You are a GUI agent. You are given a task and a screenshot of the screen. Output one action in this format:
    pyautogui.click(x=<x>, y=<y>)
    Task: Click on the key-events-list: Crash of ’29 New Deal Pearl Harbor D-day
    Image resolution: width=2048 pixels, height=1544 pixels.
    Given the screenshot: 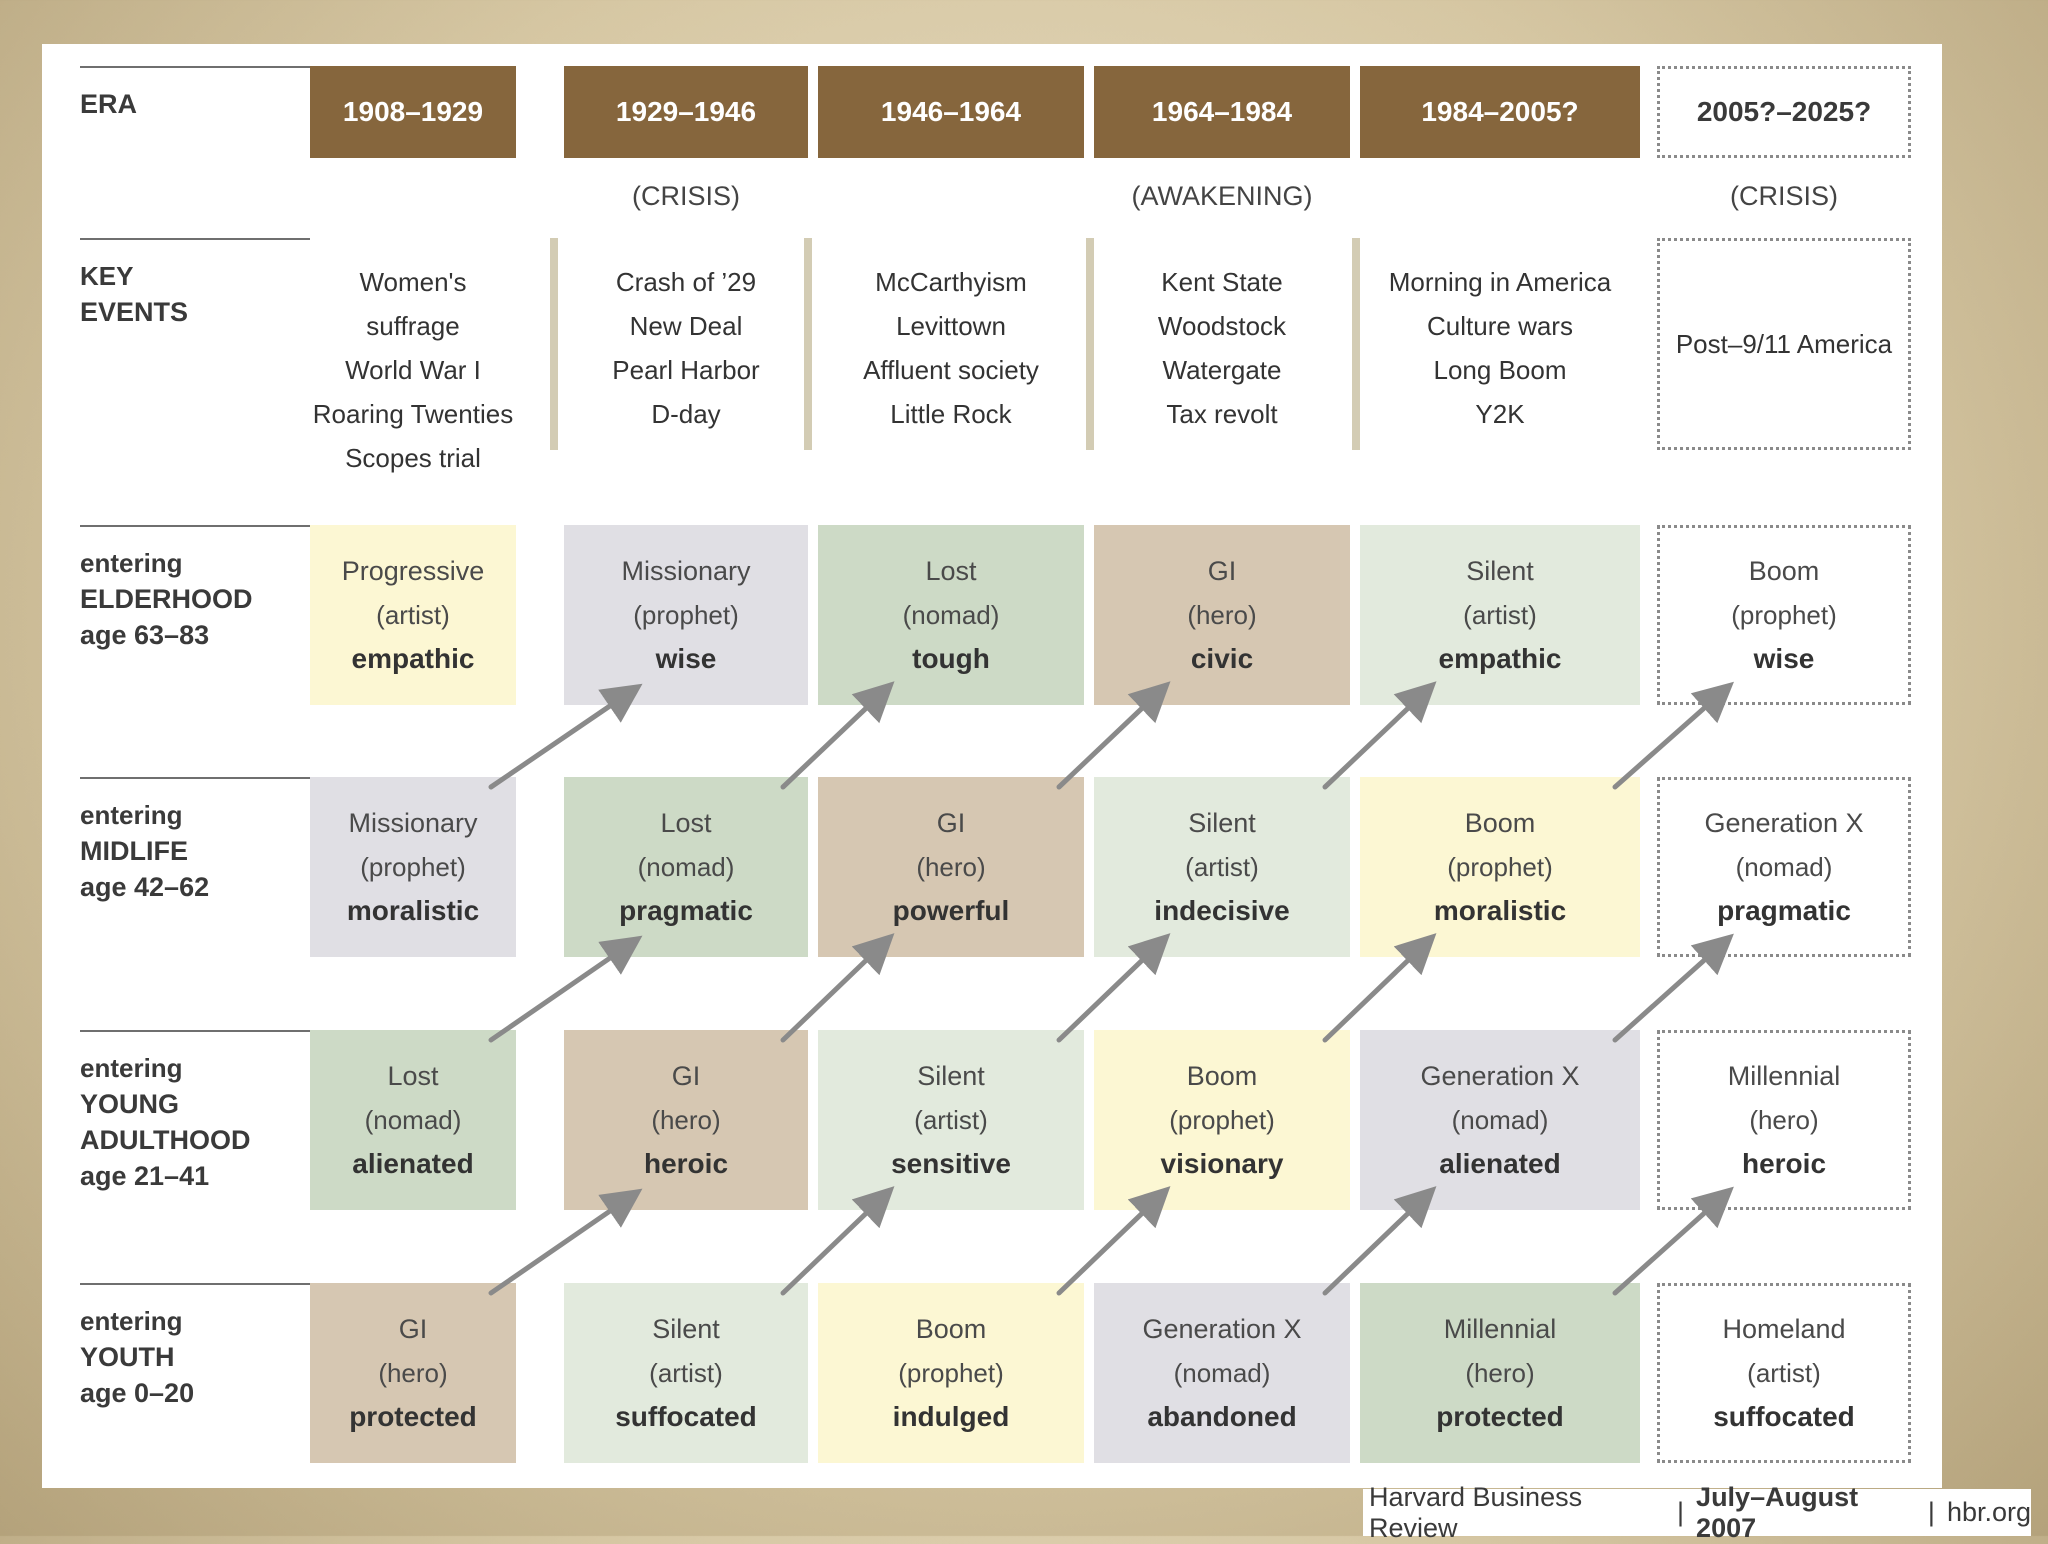 What is the action you would take?
    pyautogui.click(x=686, y=348)
    